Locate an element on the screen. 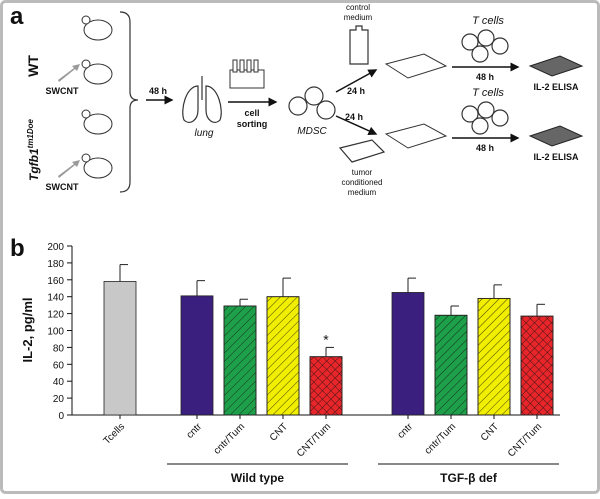 Image resolution: width=600 pixels, height=499 pixels. mice is located at coordinates (97, 97).